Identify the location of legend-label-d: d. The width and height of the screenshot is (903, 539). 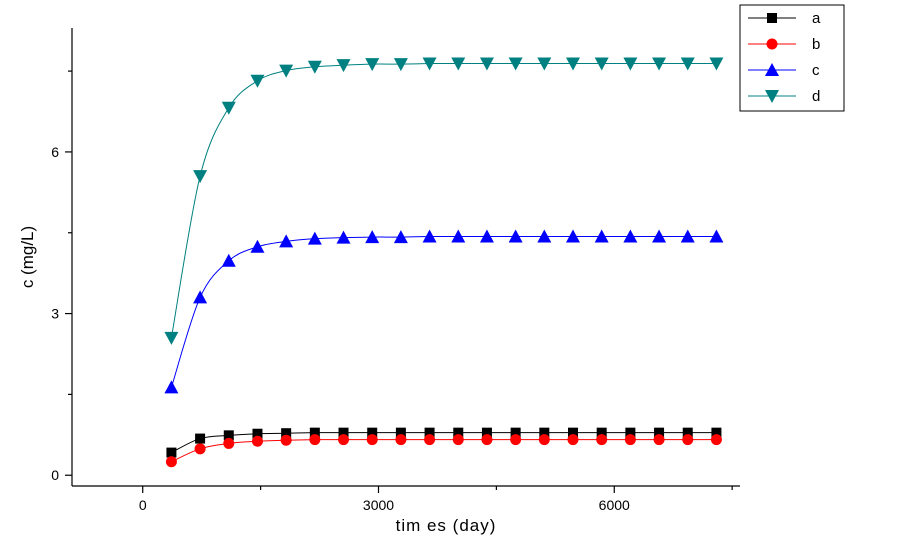
(816, 96).